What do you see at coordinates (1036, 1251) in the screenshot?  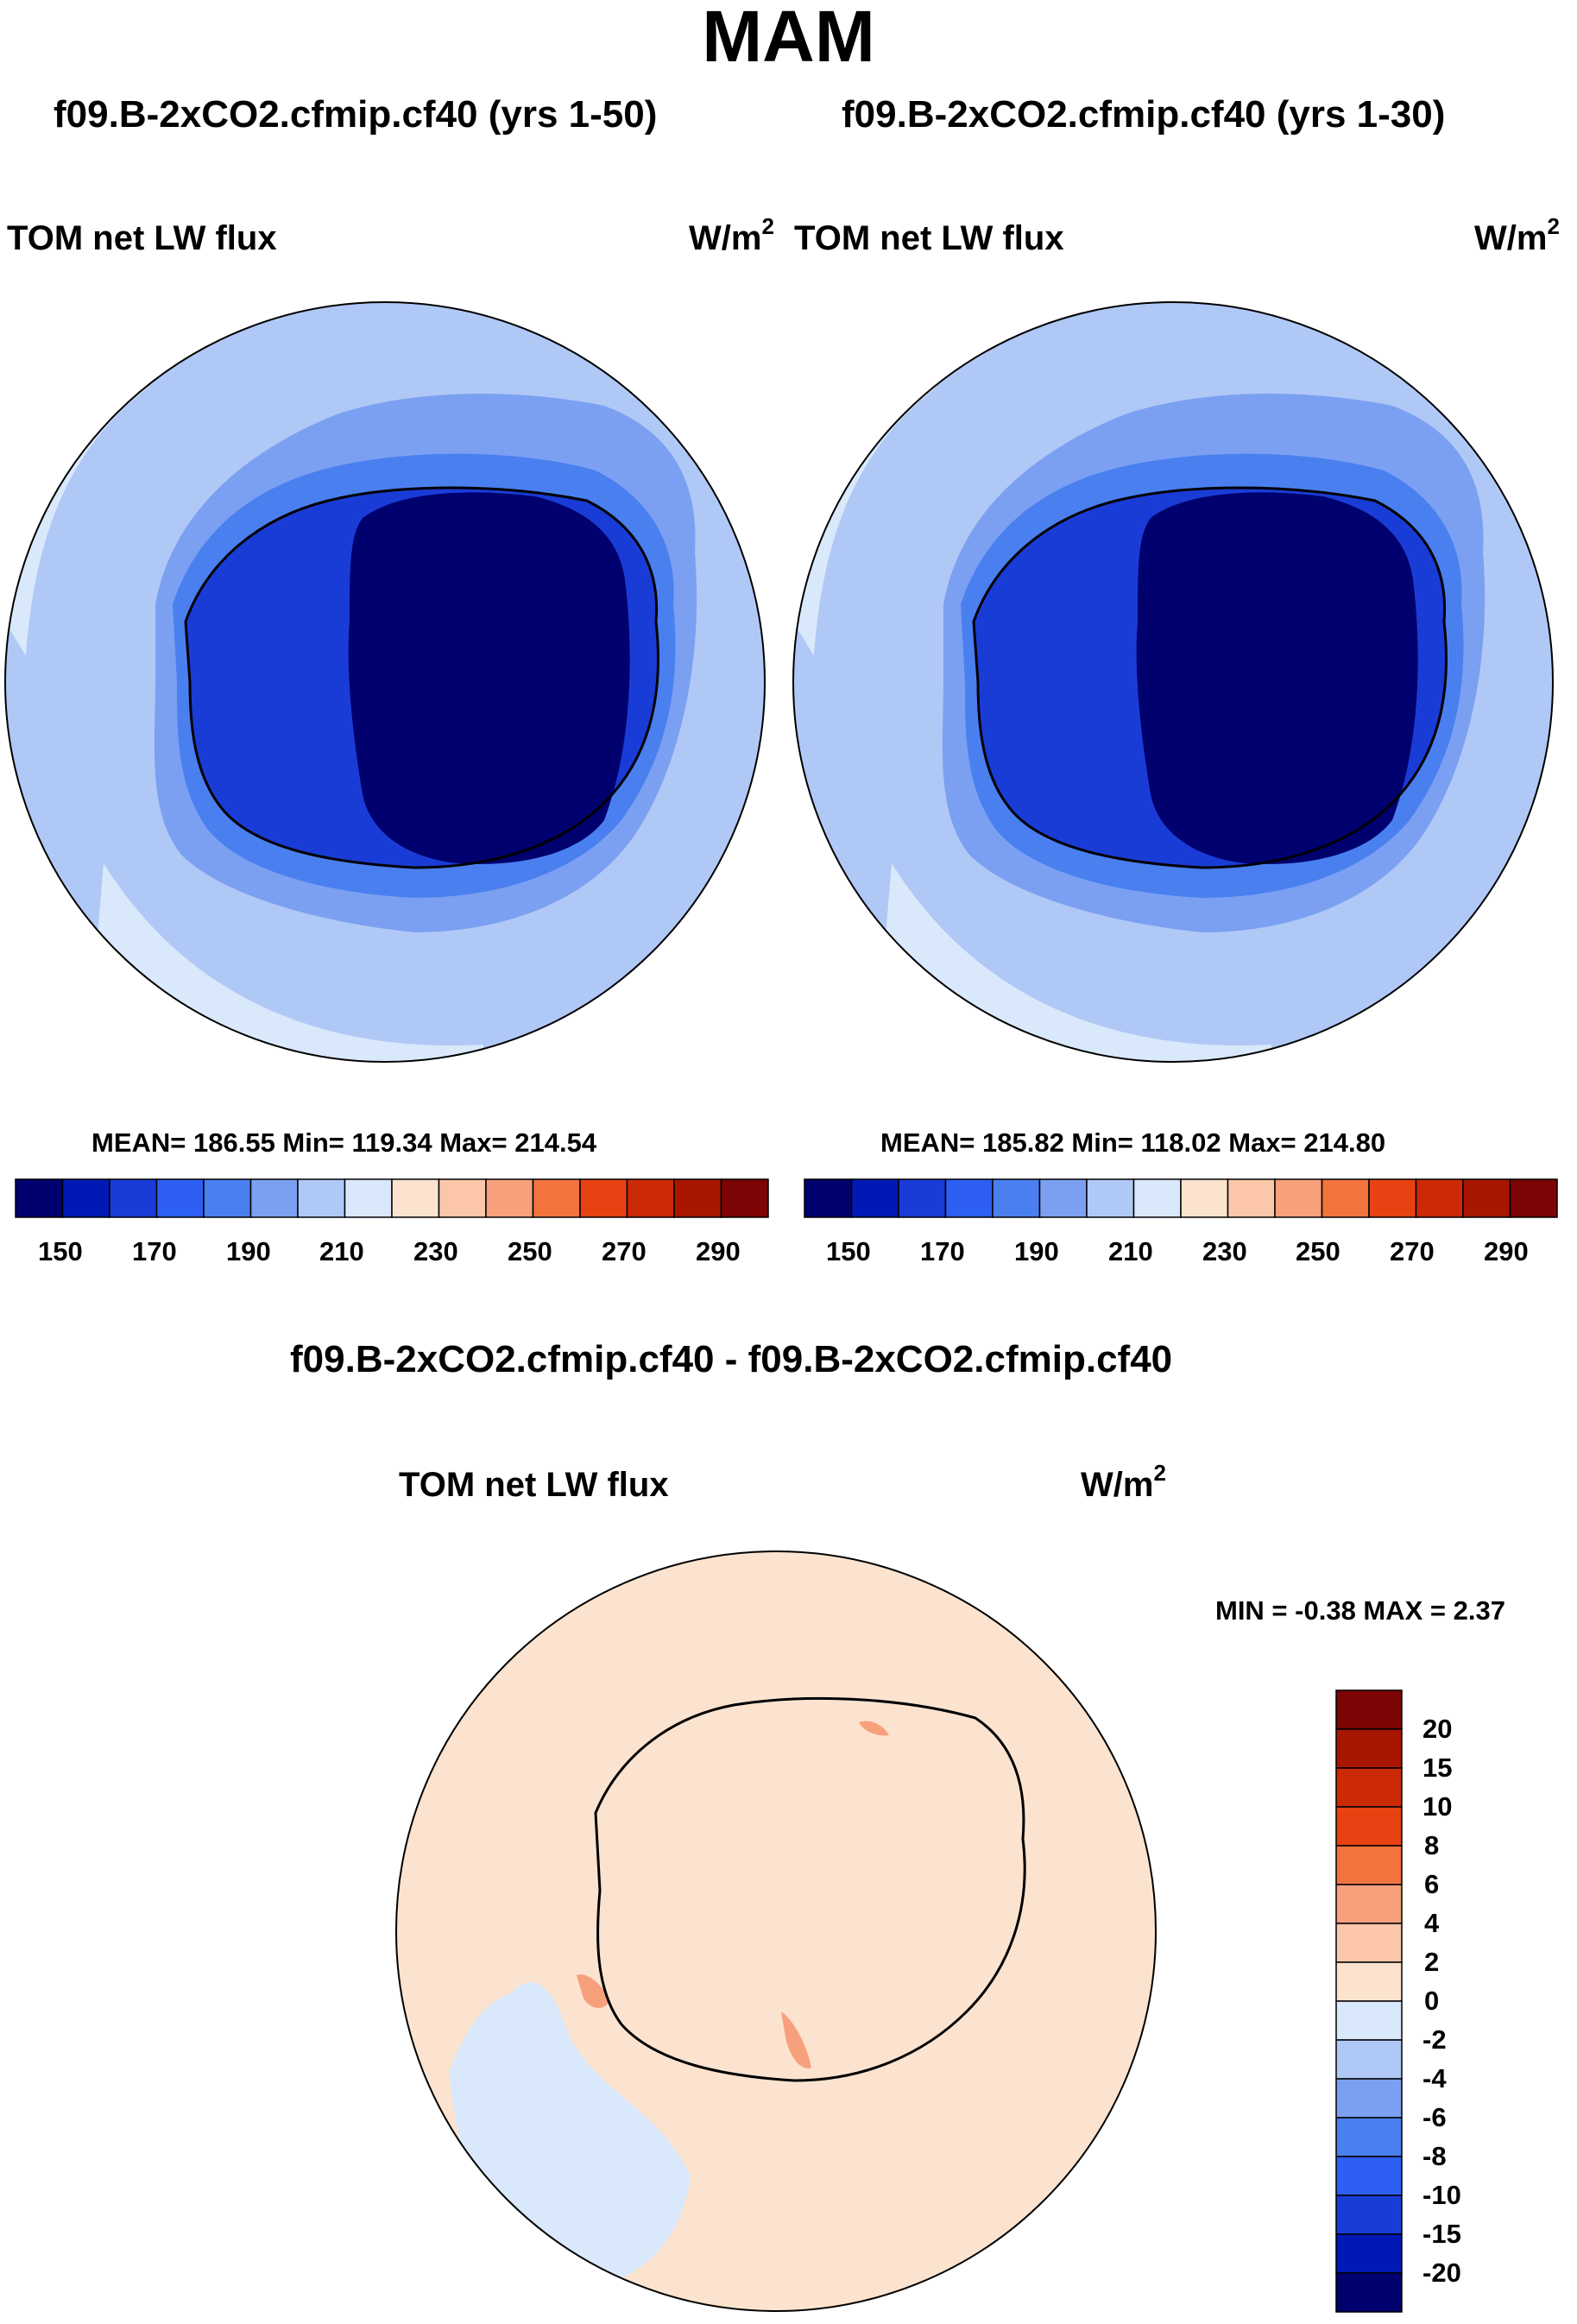 I see `cb2-tick: 190` at bounding box center [1036, 1251].